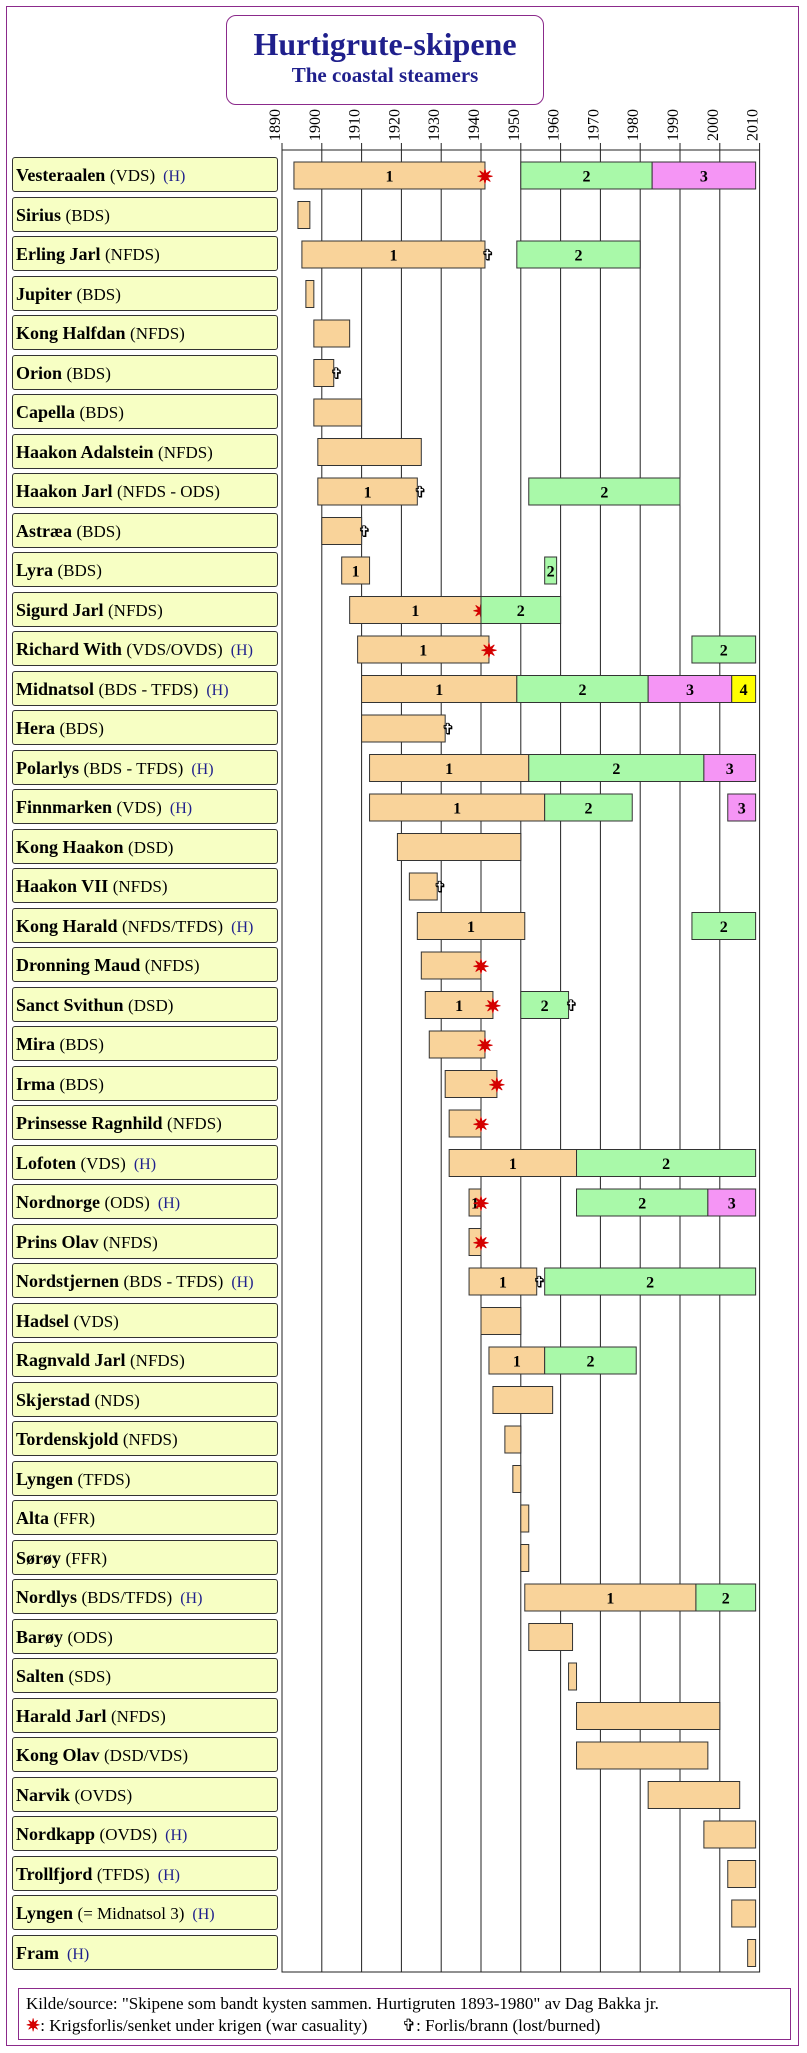 The image size is (807, 2053). I want to click on ship-label: Skjerstad (NDS), so click(145, 1399).